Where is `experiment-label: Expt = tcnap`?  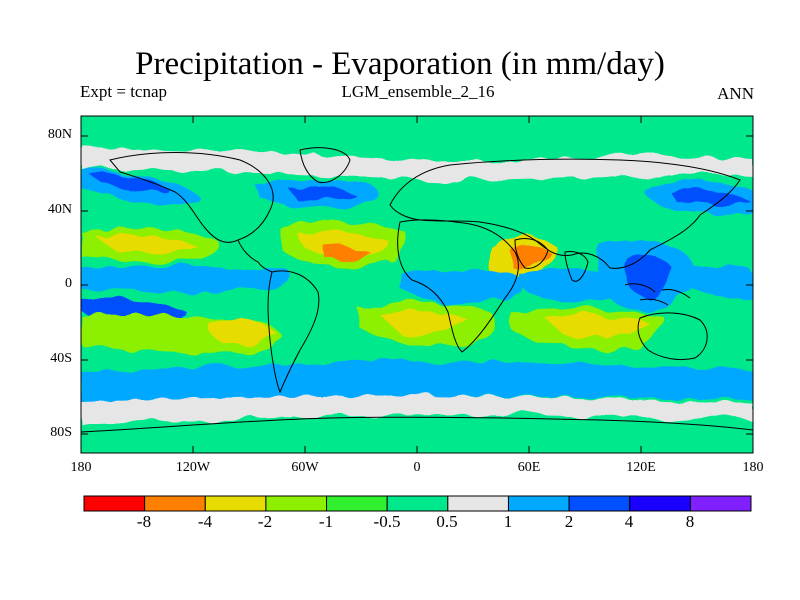
experiment-label: Expt = tcnap is located at coordinates (124, 91).